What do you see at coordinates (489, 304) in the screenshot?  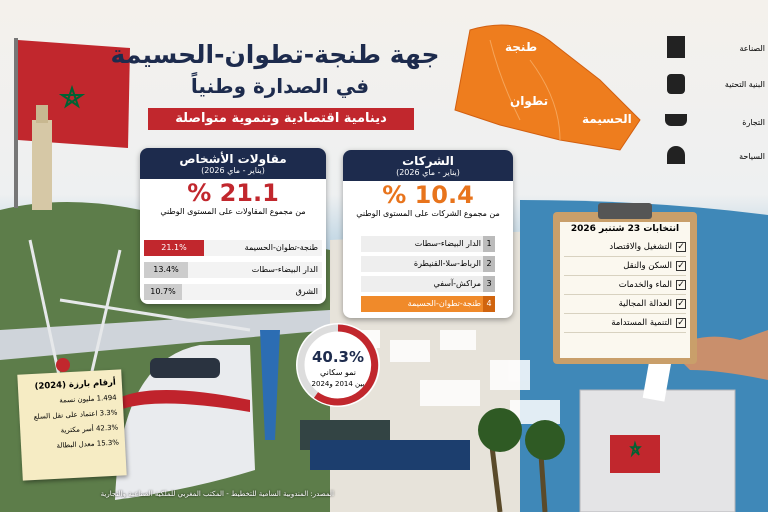 I see `rank: 4` at bounding box center [489, 304].